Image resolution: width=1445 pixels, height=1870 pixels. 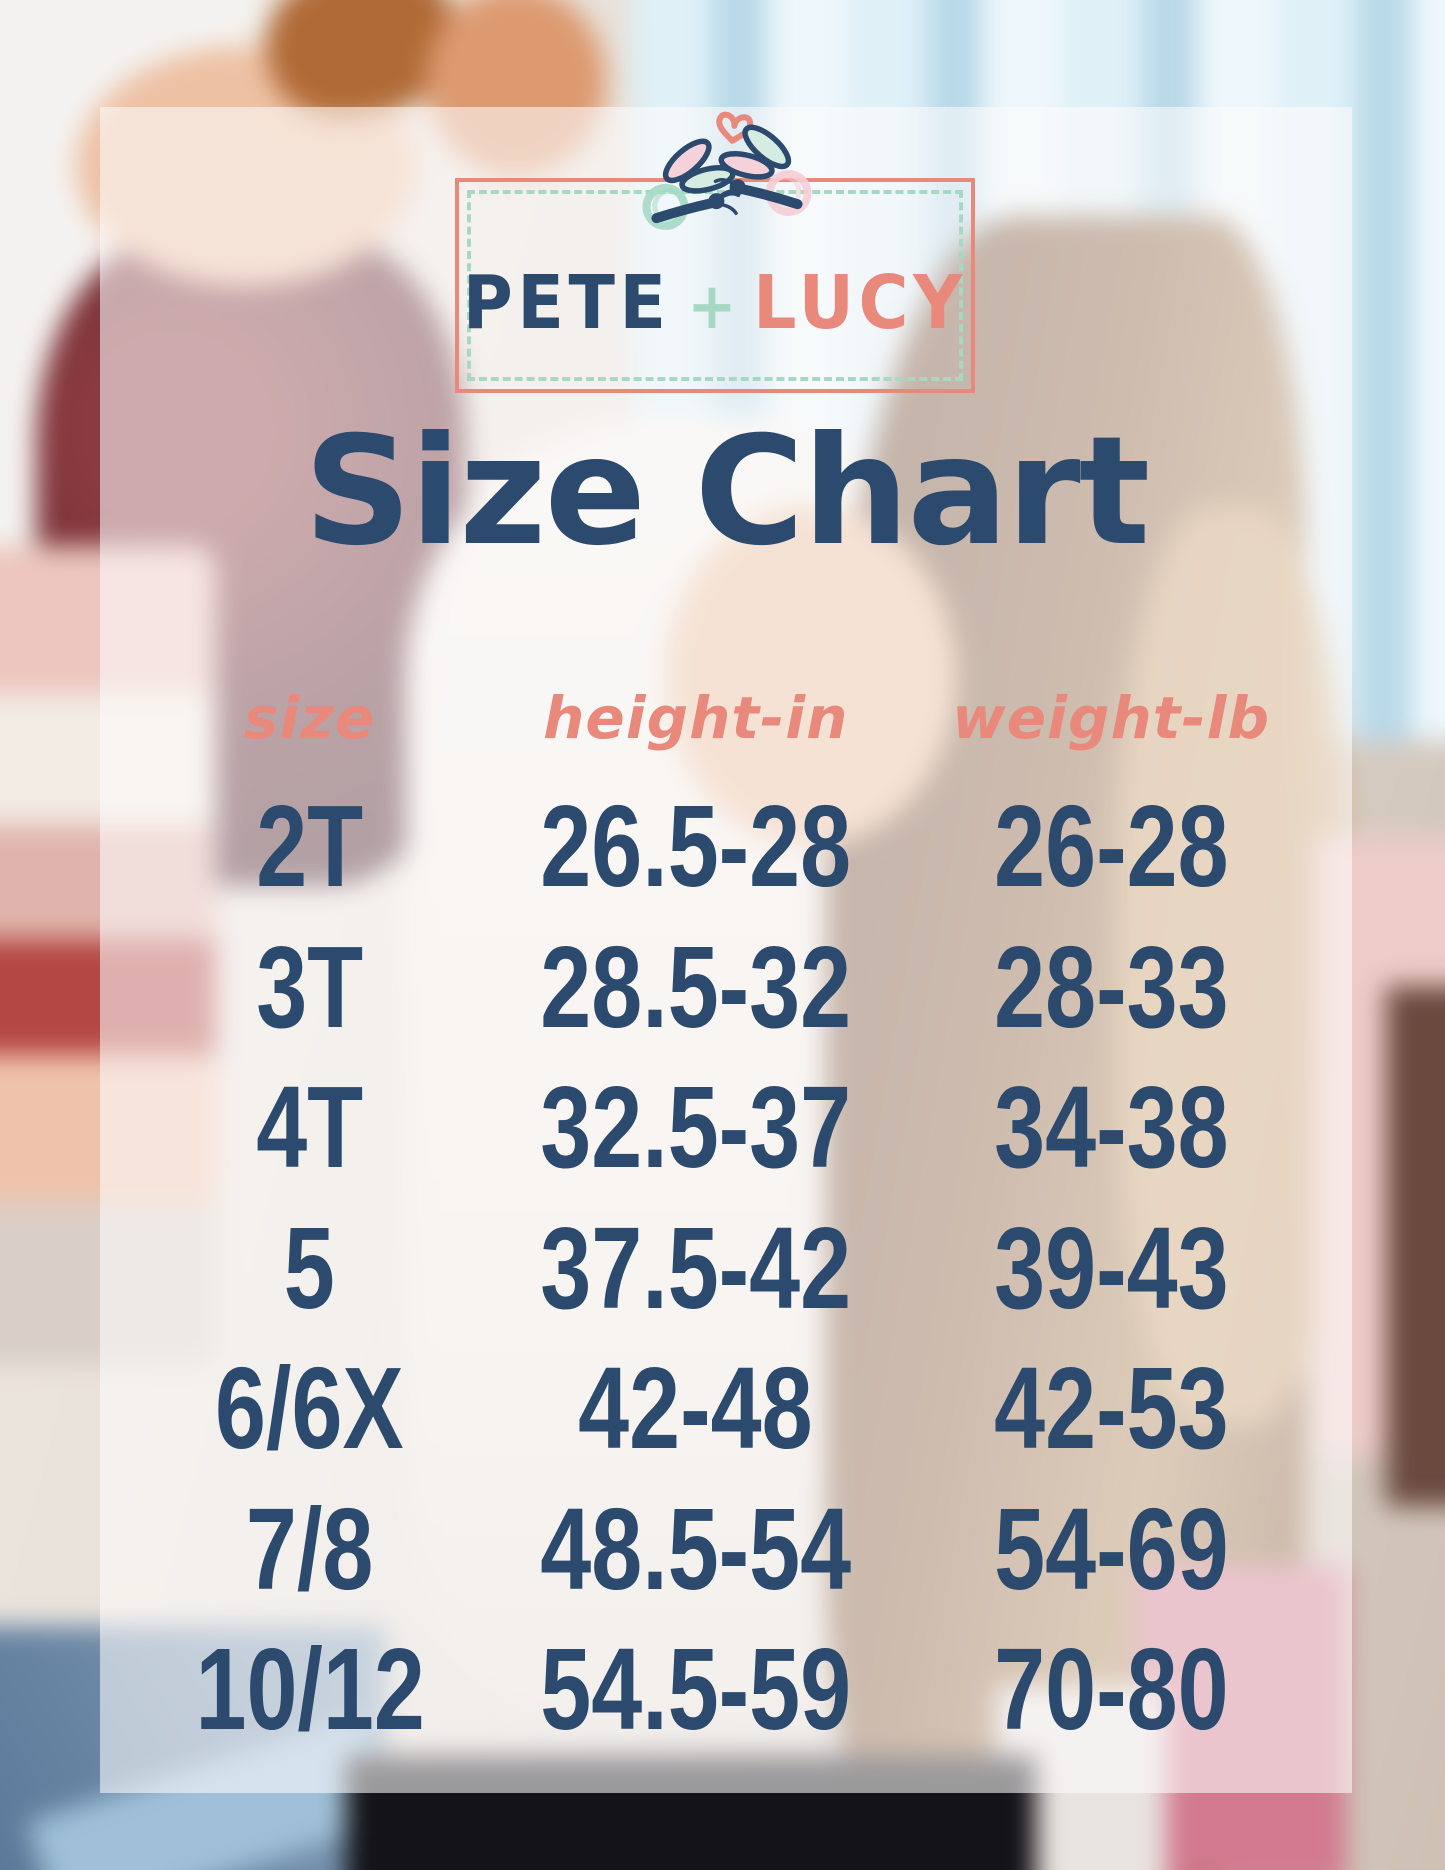 I want to click on cell-weight: 26-28, so click(x=1111, y=846).